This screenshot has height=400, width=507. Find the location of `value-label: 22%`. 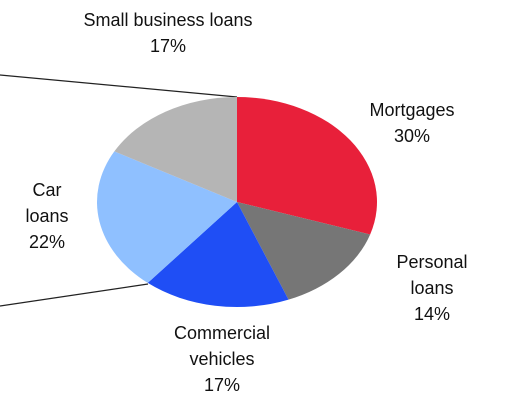

value-label: 22% is located at coordinates (47, 242).